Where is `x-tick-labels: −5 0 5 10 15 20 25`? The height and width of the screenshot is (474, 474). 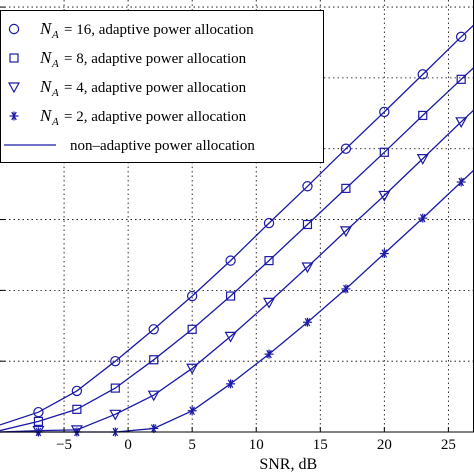 x-tick-labels: −5 0 5 10 15 20 25 is located at coordinates (256, 445).